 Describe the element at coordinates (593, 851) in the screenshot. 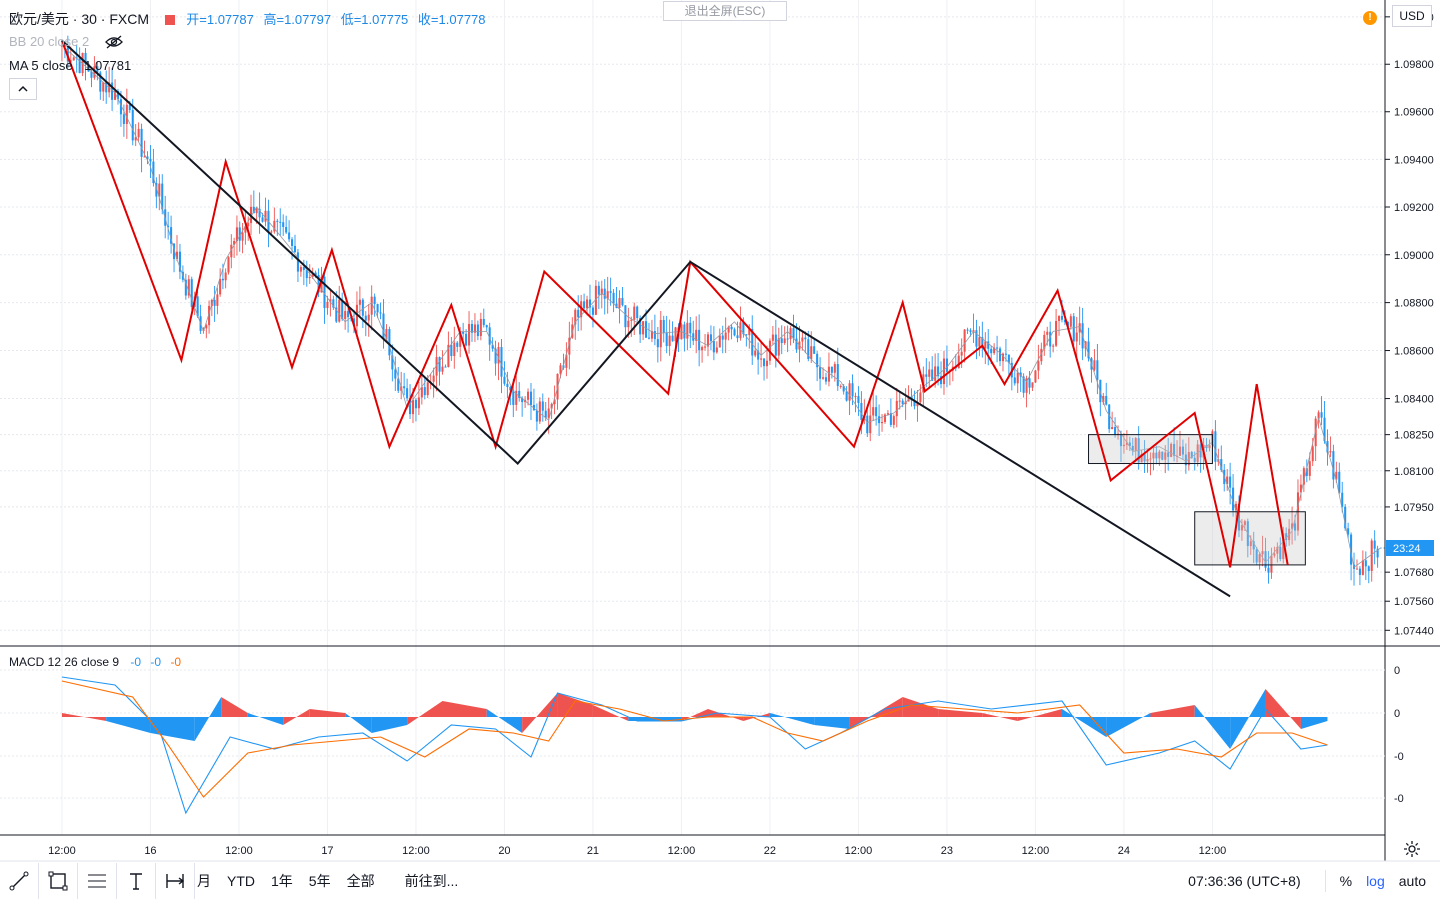

I see `time-tick-label: 21` at that location.